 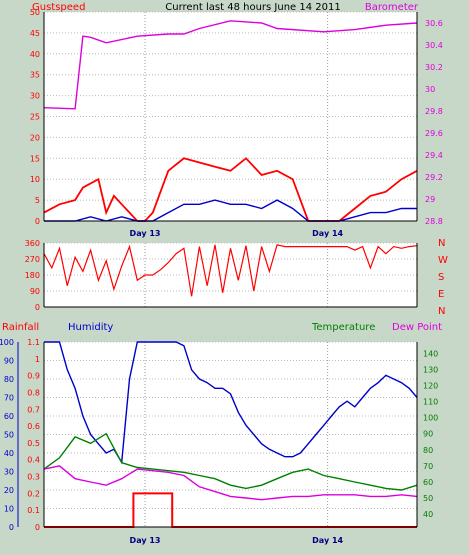 I want to click on barometer-line, so click(x=230, y=65).